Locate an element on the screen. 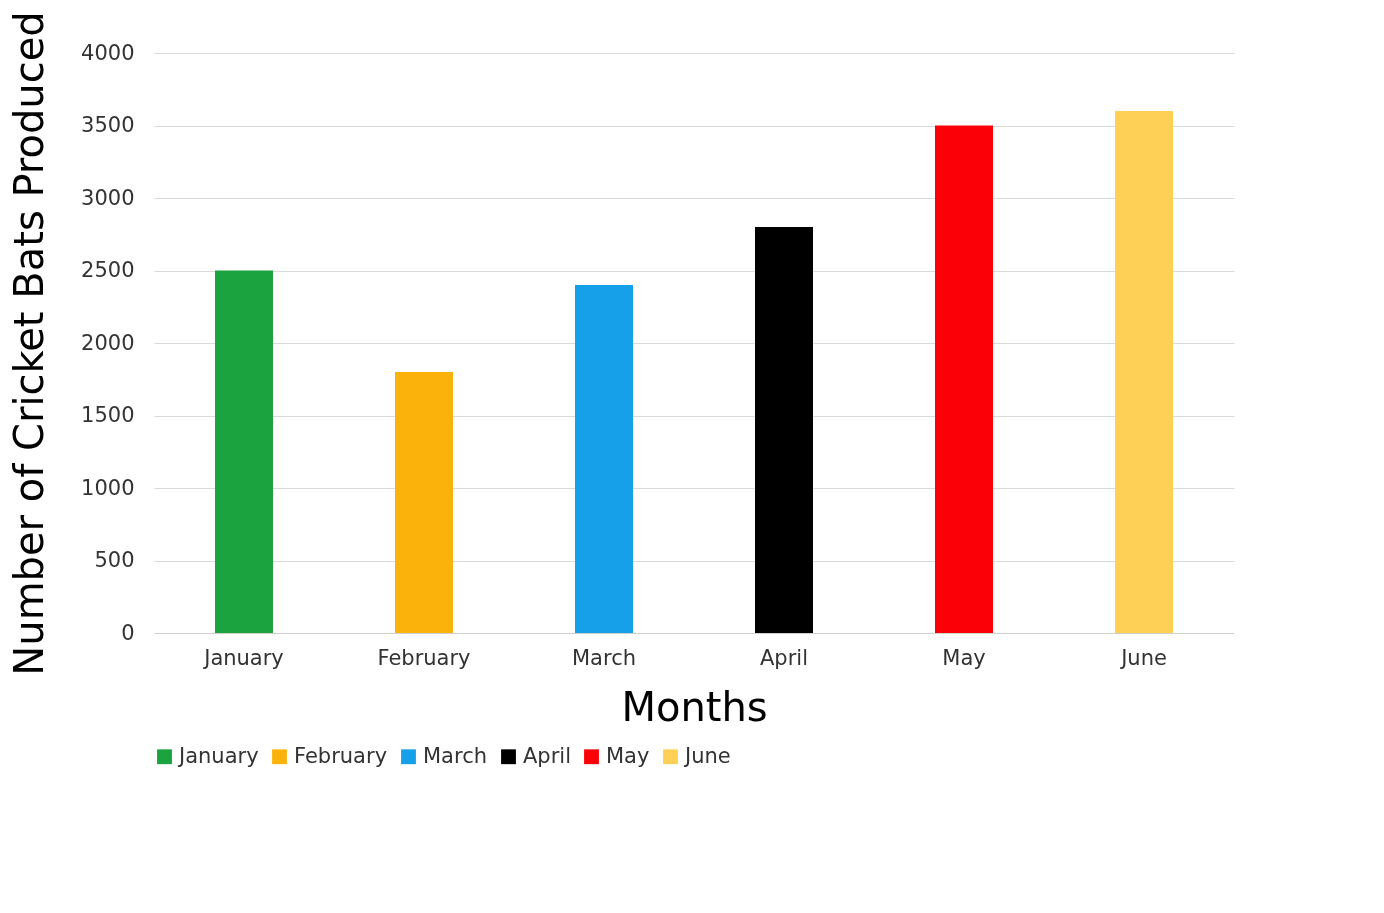 The height and width of the screenshot is (913, 1384). x-tick-label: April is located at coordinates (784, 657).